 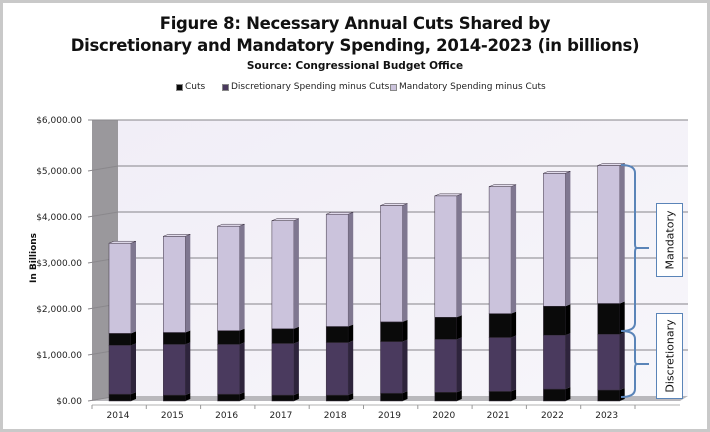 I want to click on legend-swatch-mandatory, so click(x=393, y=87).